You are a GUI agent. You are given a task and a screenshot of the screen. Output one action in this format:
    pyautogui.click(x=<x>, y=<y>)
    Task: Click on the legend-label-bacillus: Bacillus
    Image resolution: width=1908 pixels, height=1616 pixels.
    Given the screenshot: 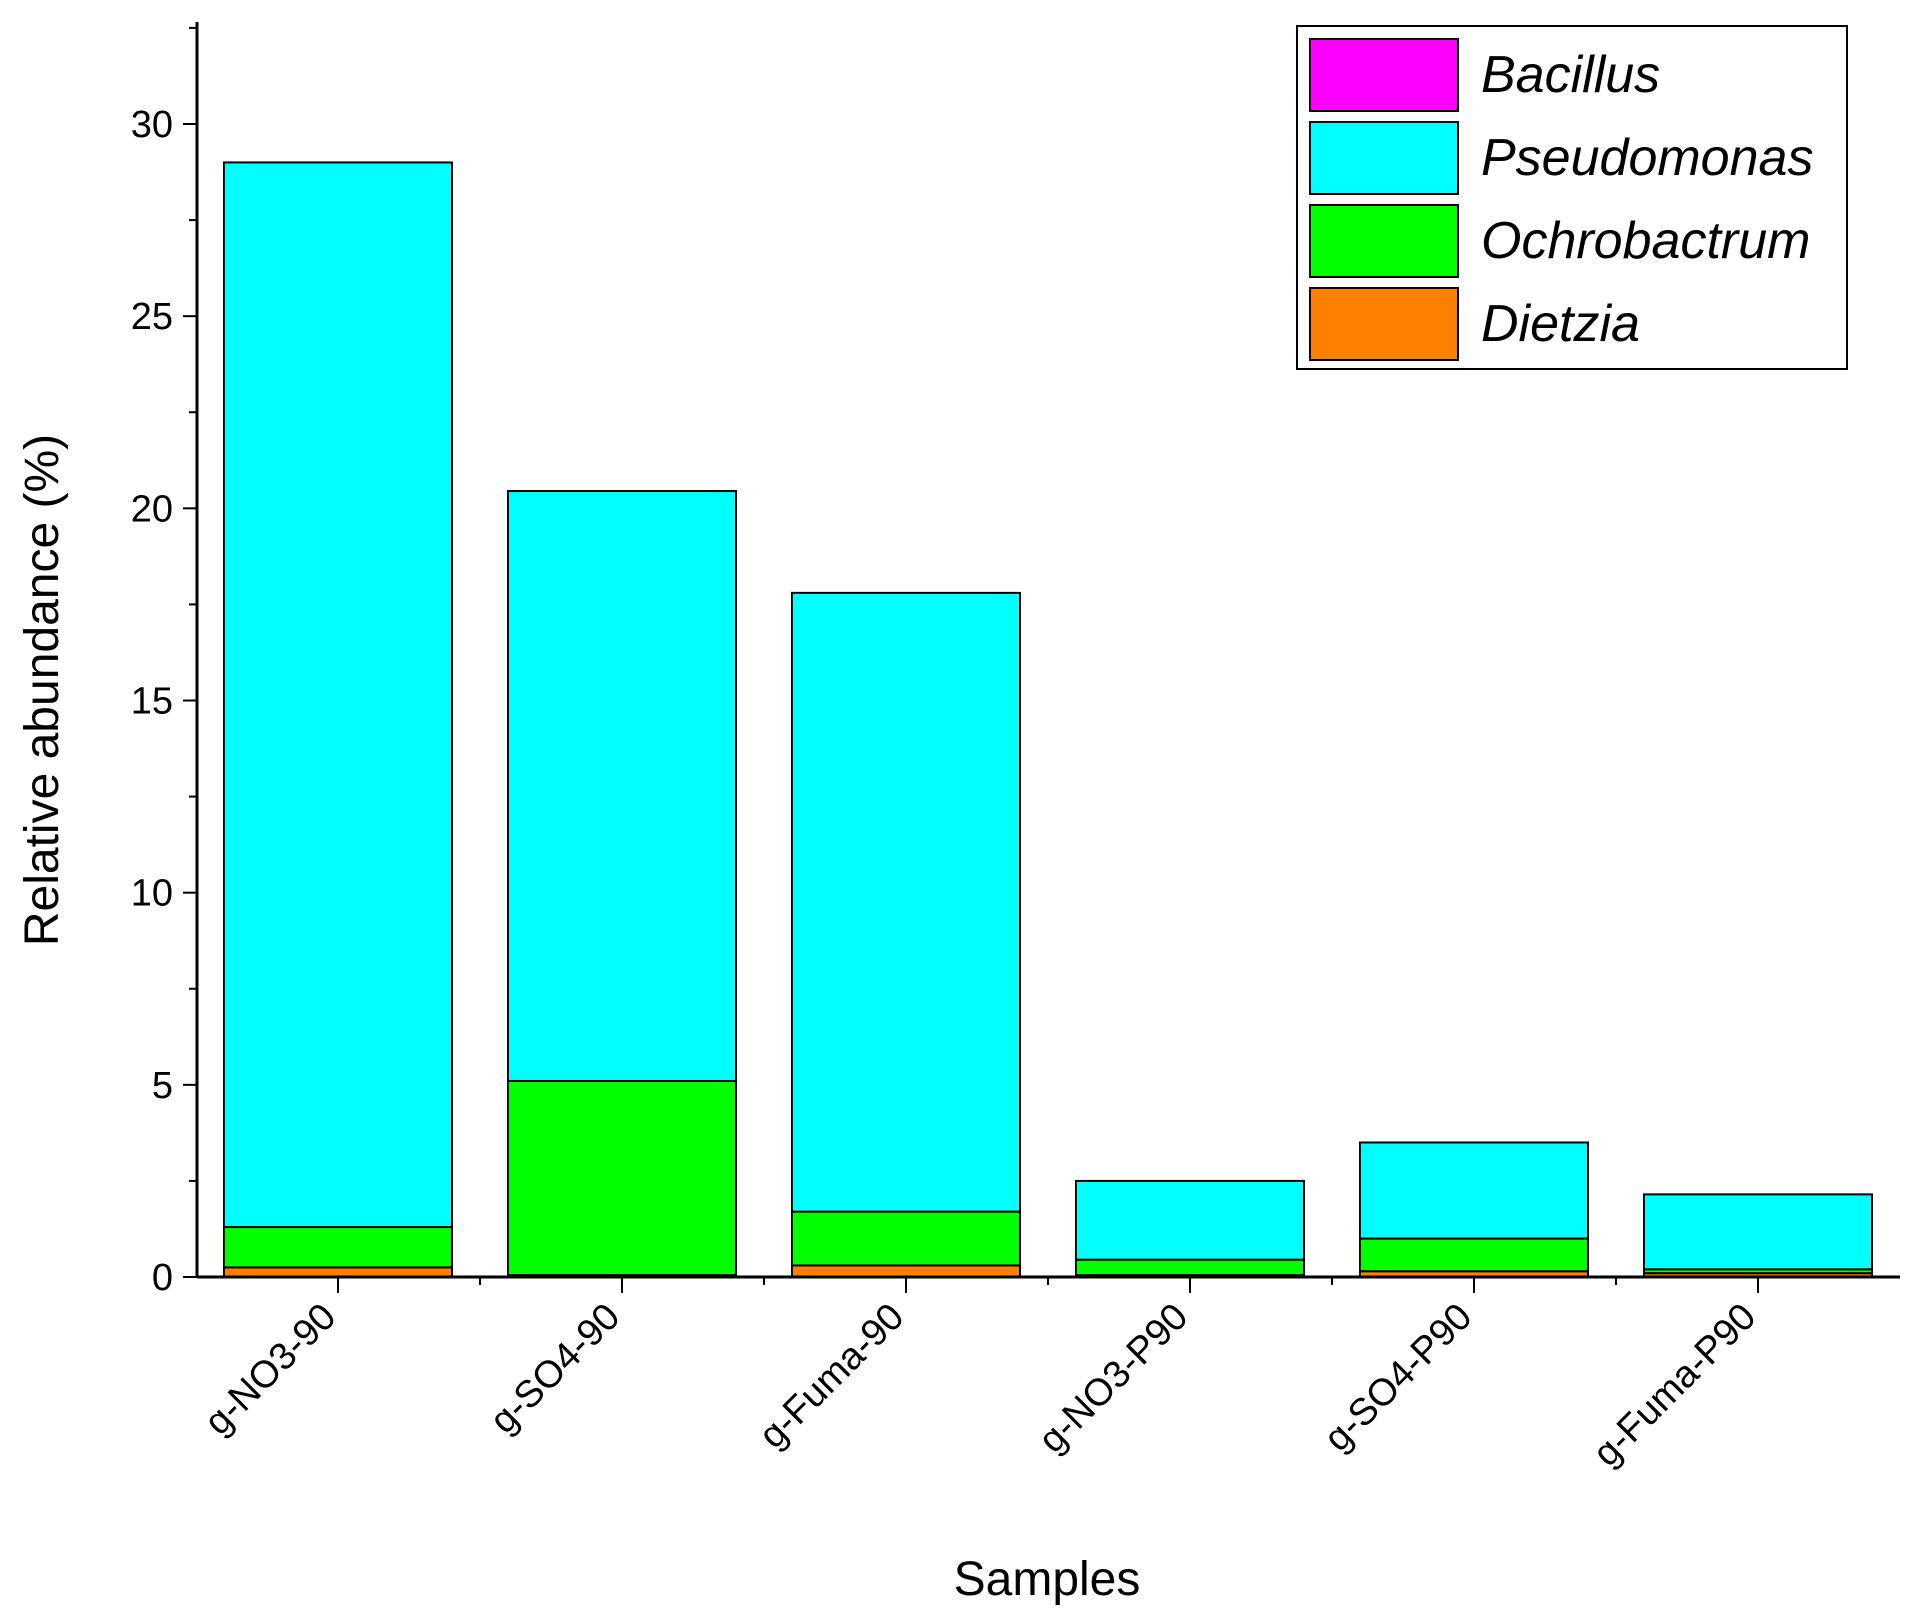 What is the action you would take?
    pyautogui.click(x=1570, y=75)
    